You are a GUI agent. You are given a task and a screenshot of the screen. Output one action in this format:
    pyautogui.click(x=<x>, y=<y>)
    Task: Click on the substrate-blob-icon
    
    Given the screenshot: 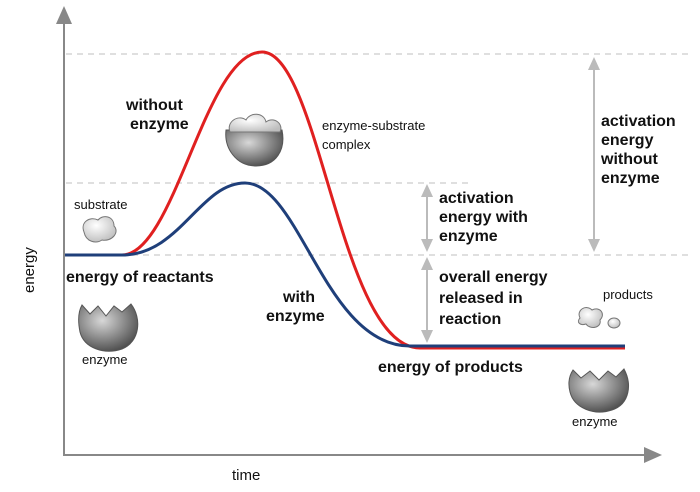 What is the action you would take?
    pyautogui.click(x=99, y=229)
    